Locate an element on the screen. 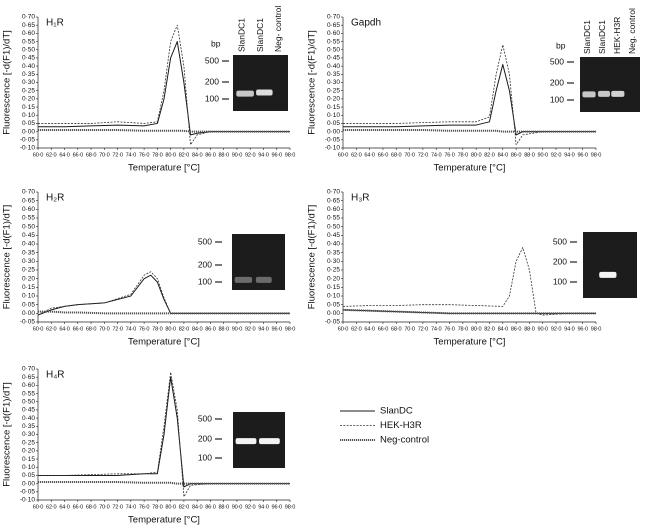  y-tick-label: 0·00 is located at coordinates (333, 131).